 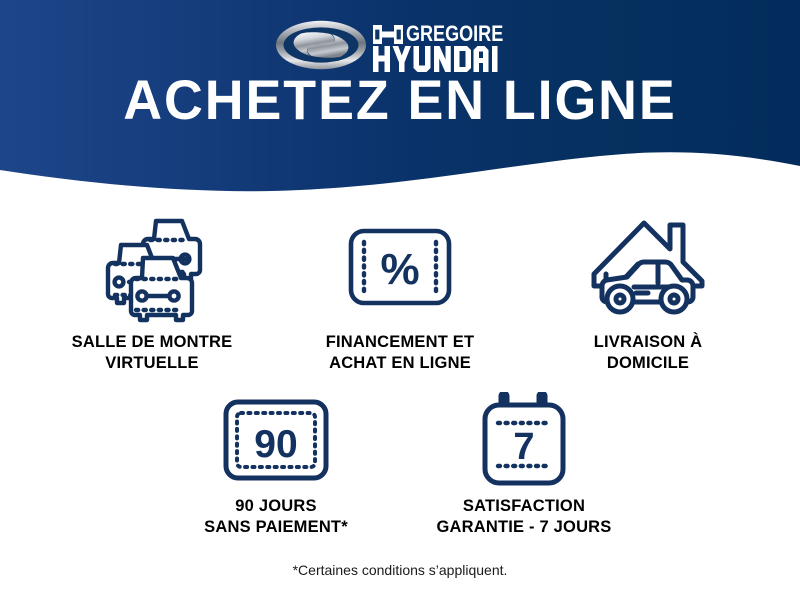 I want to click on percent-card-icon: %, so click(x=400, y=267).